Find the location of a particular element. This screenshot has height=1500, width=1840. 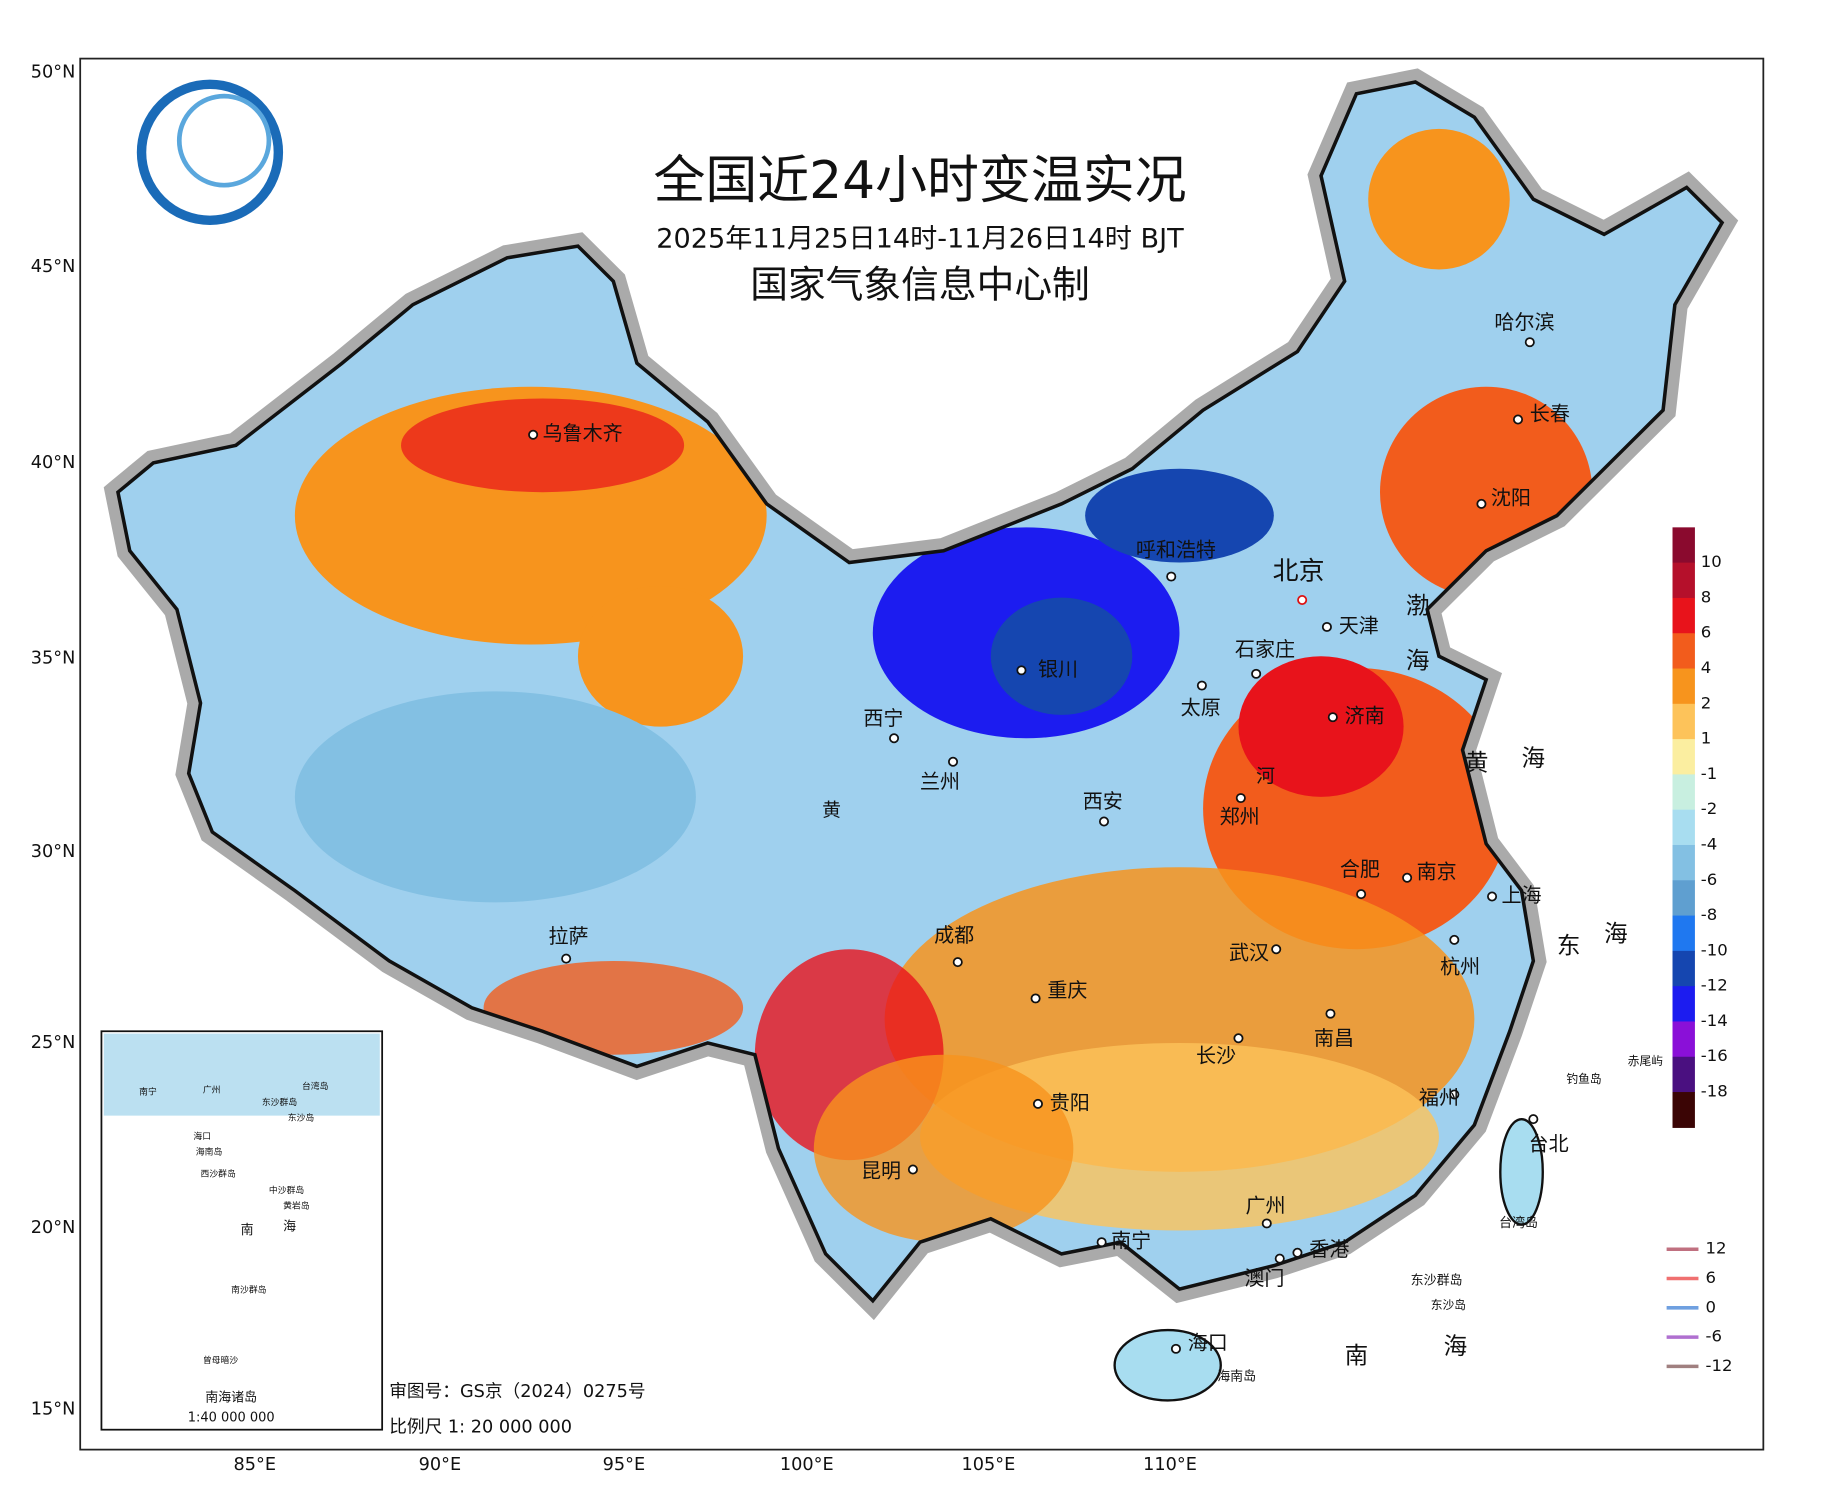

contour-label: 12 is located at coordinates (1716, 1248).